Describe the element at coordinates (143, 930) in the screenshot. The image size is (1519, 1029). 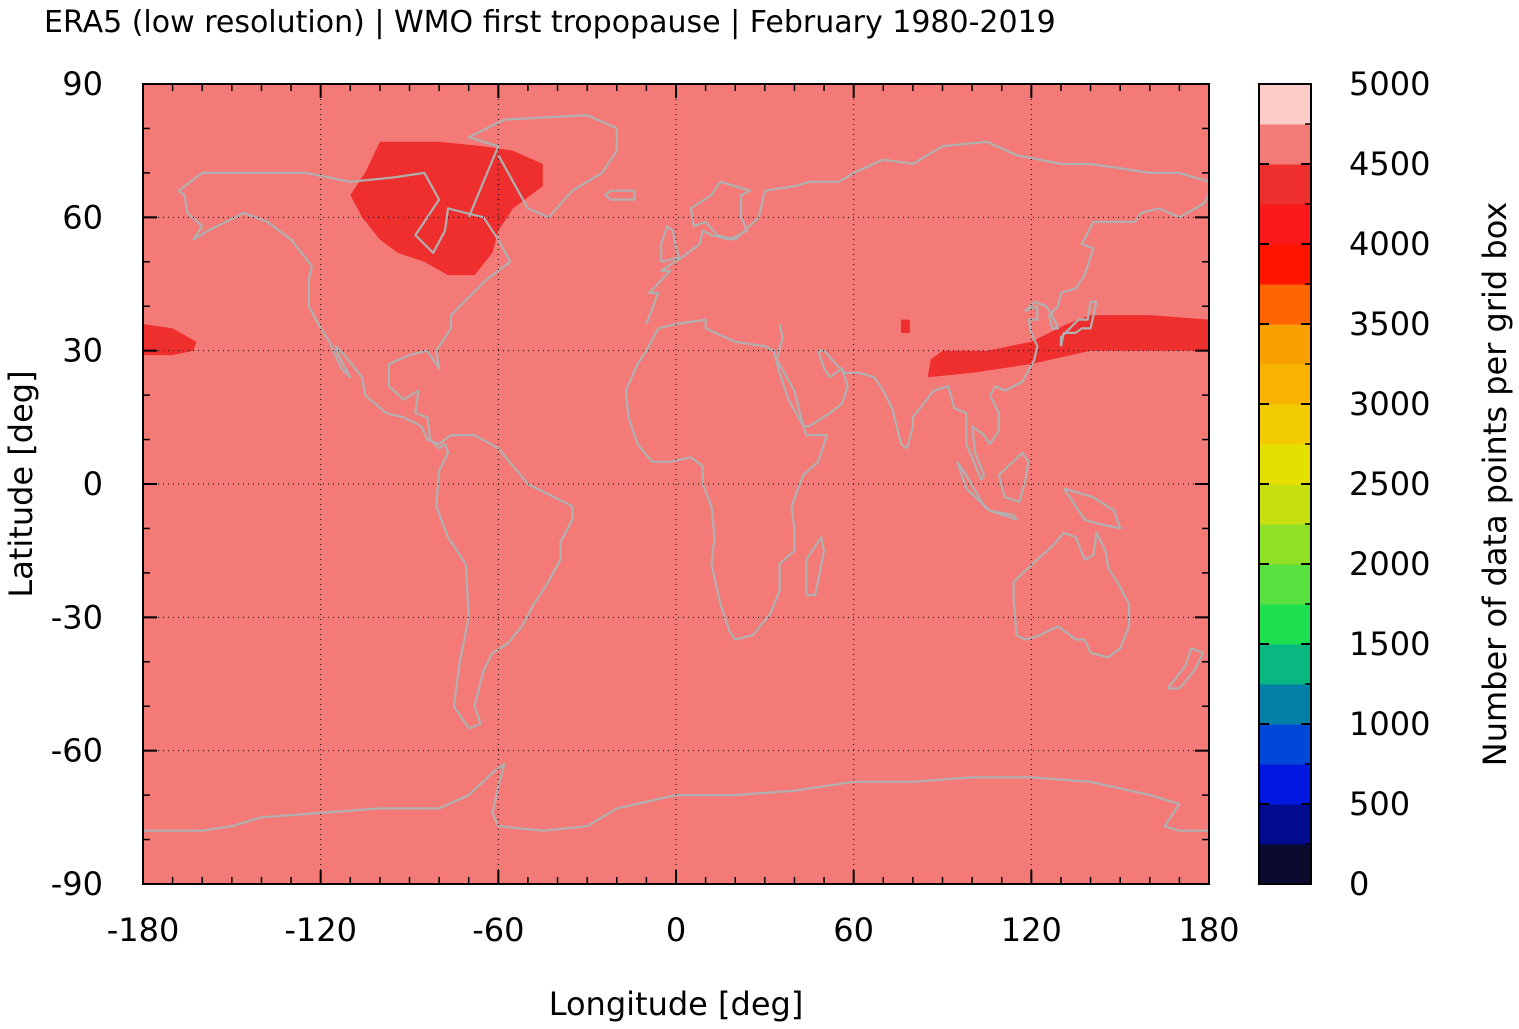
I see `x-tick-label: -180` at that location.